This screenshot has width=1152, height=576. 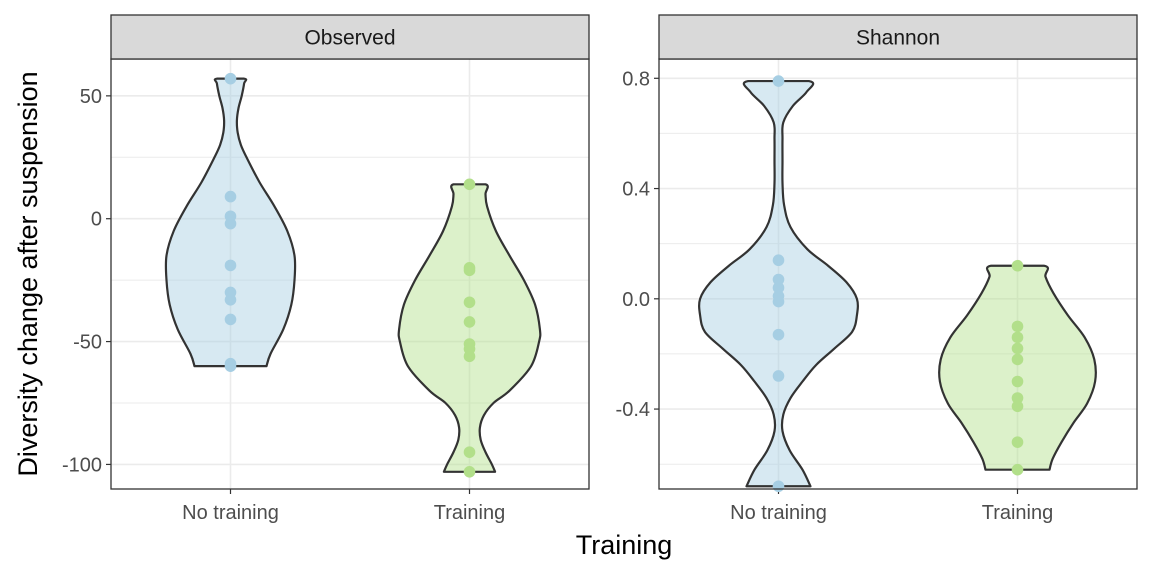 I want to click on y-tick-label: -50, so click(x=87, y=343).